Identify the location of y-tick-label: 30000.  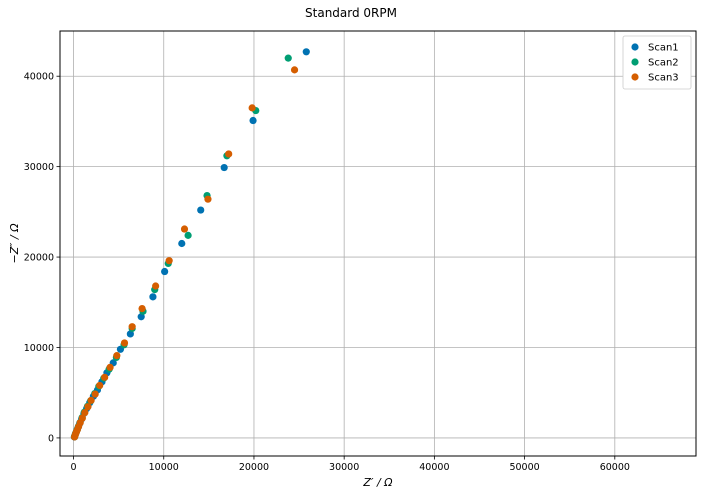
(39, 167).